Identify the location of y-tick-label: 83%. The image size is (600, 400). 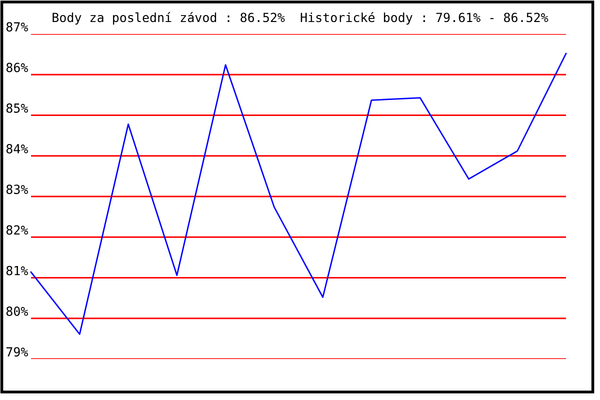
(17, 189).